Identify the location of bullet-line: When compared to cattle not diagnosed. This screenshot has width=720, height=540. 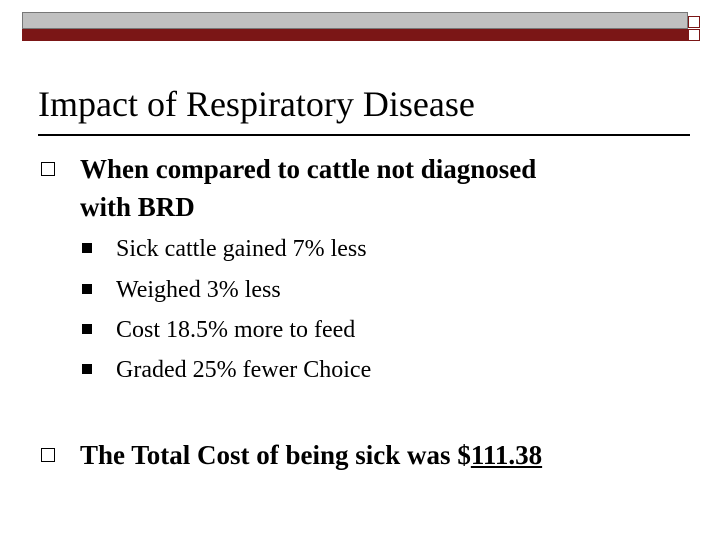
(308, 169).